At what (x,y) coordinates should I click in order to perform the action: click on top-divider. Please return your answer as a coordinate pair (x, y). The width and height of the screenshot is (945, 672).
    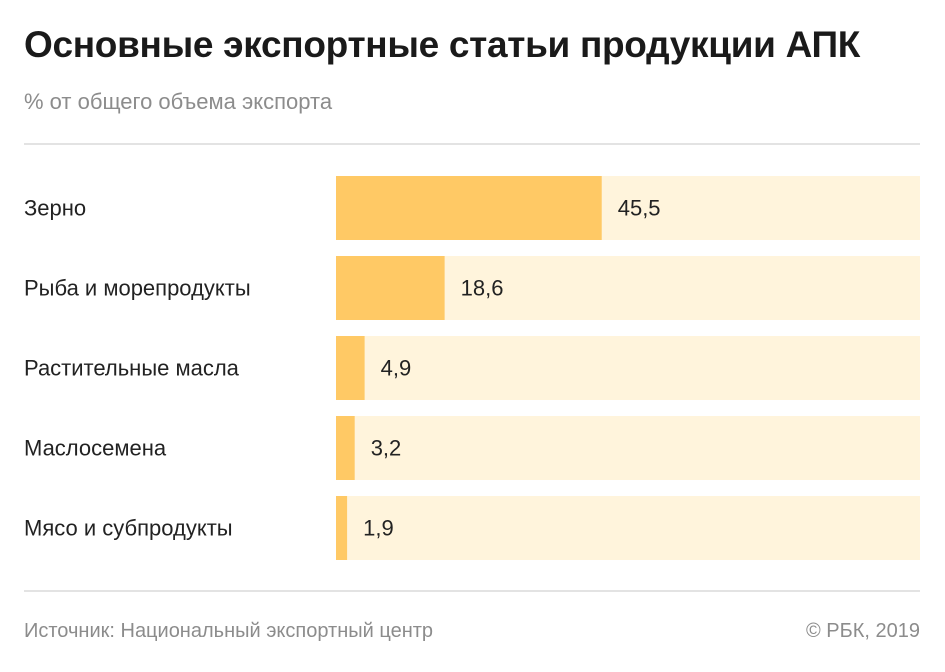
    Looking at the image, I should click on (472, 144).